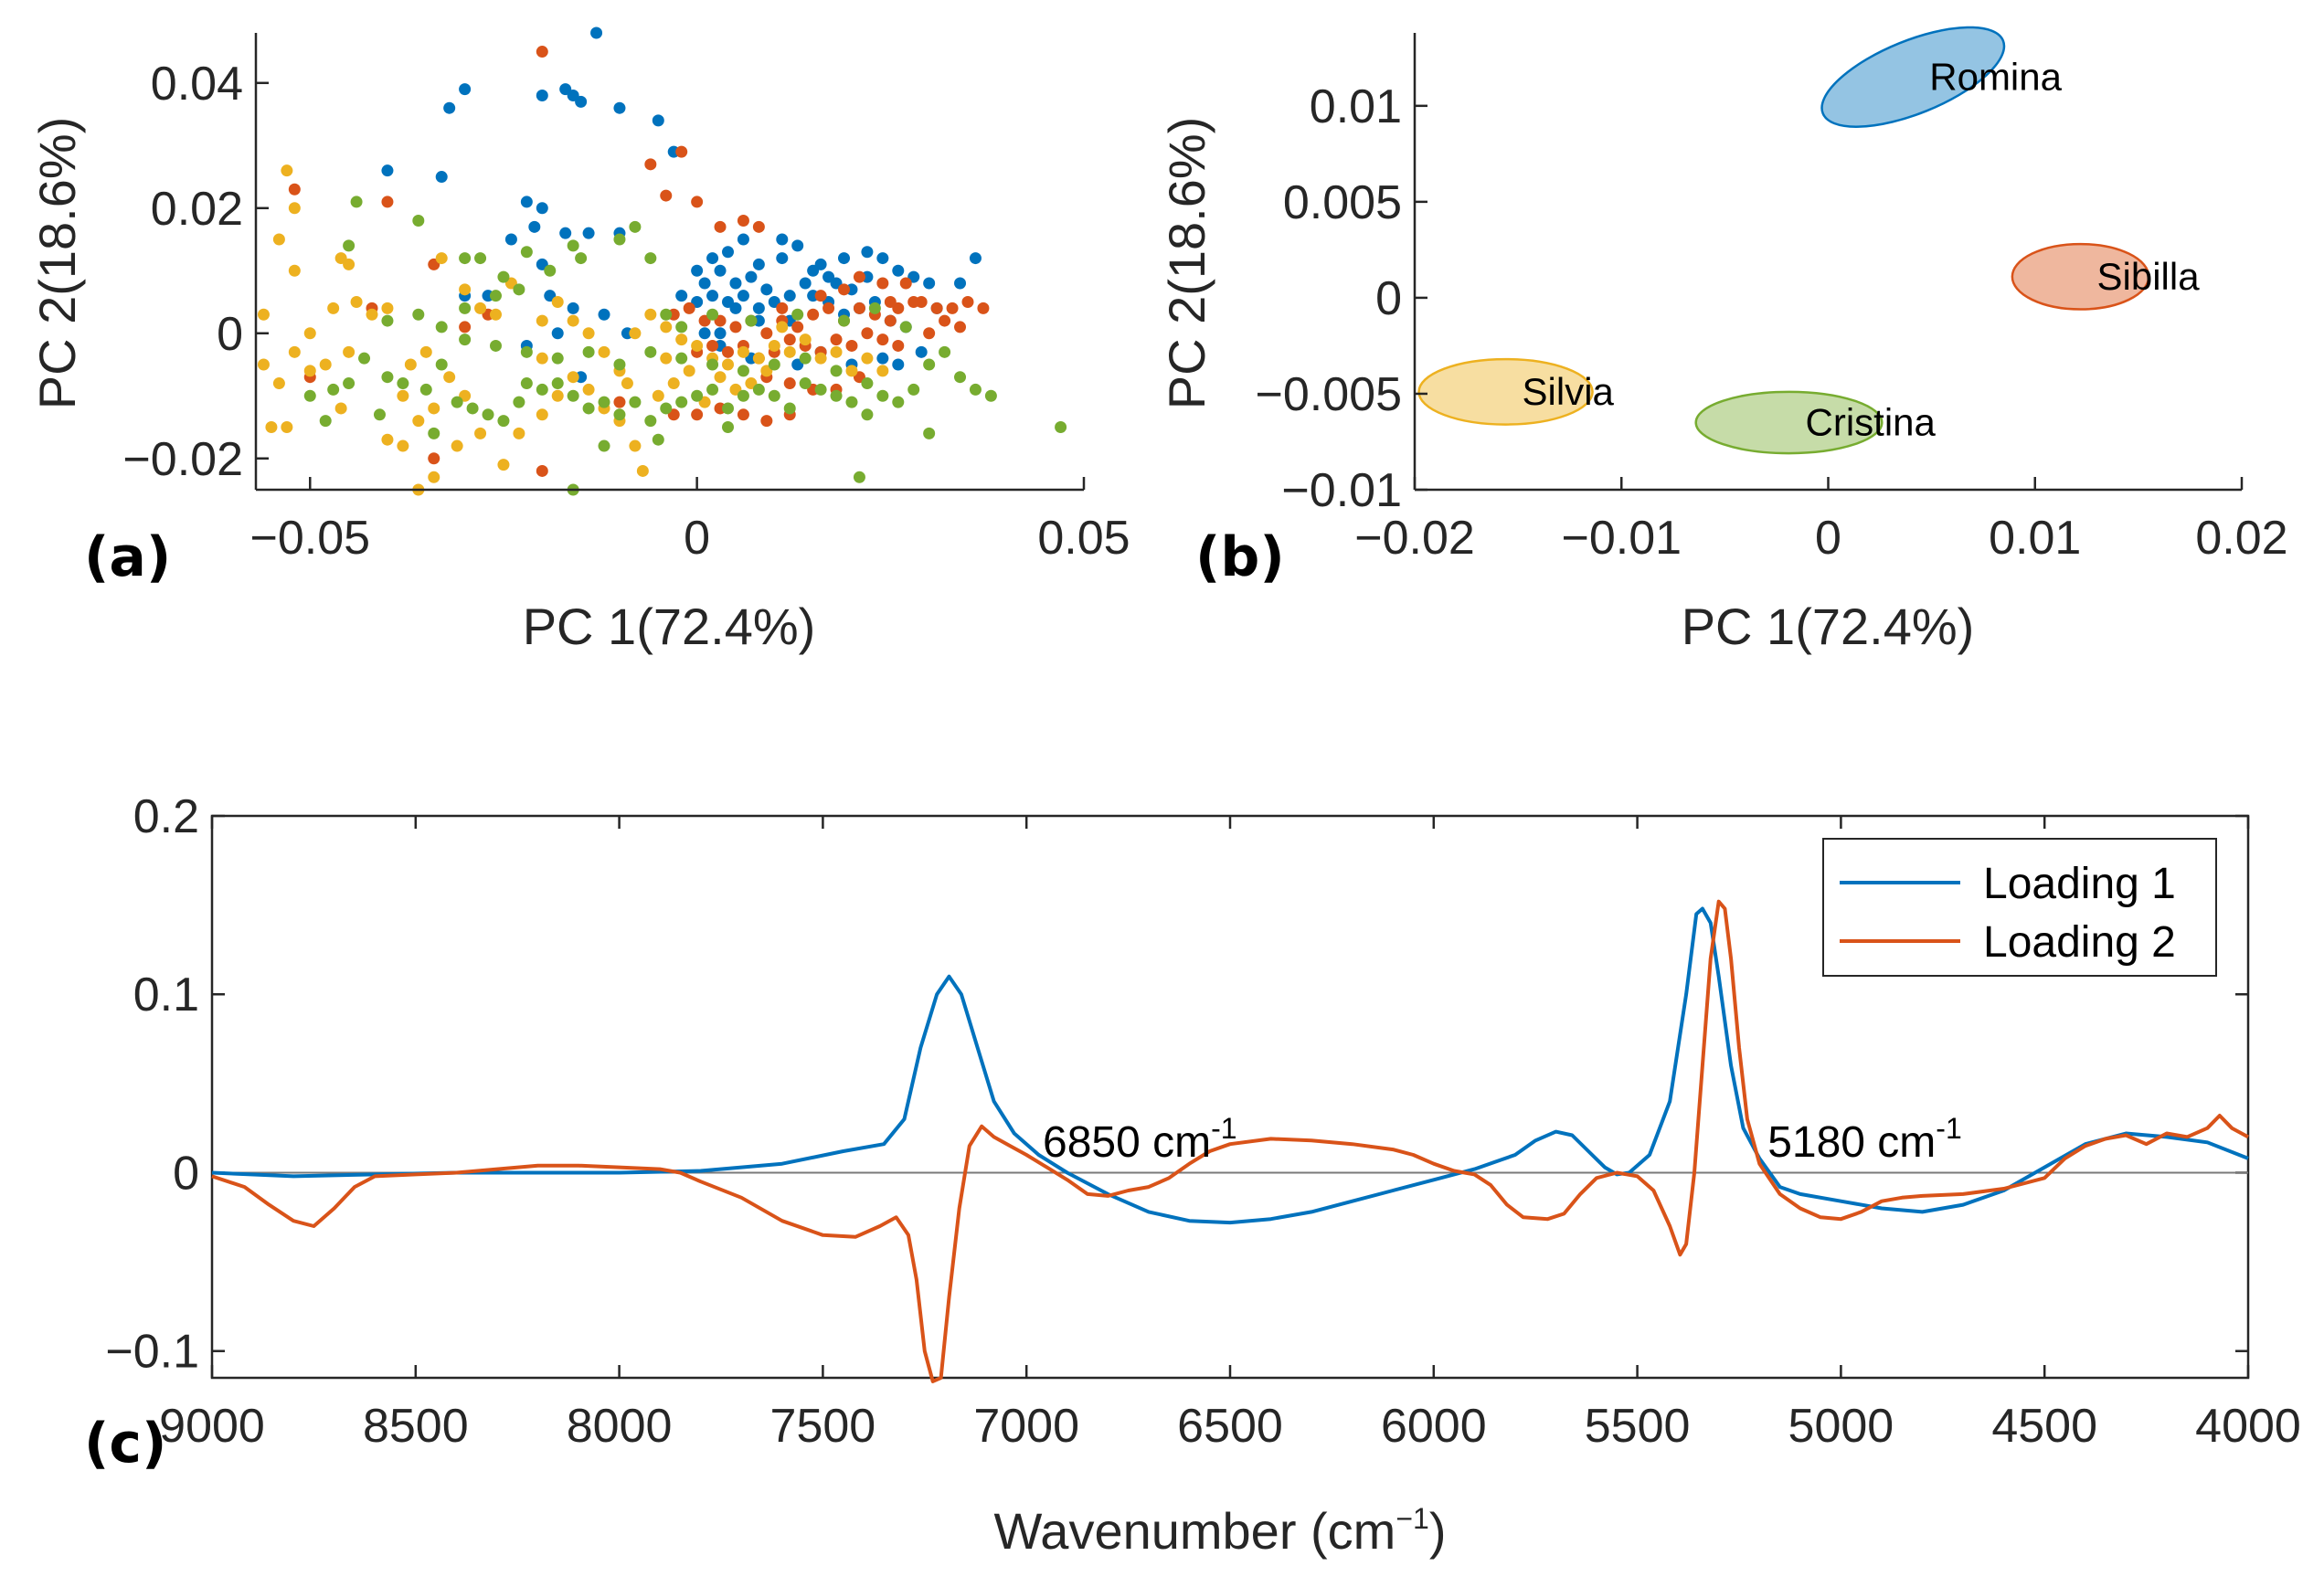  Describe the element at coordinates (166, 994) in the screenshot. I see `y-tick-label: 0.1` at that location.